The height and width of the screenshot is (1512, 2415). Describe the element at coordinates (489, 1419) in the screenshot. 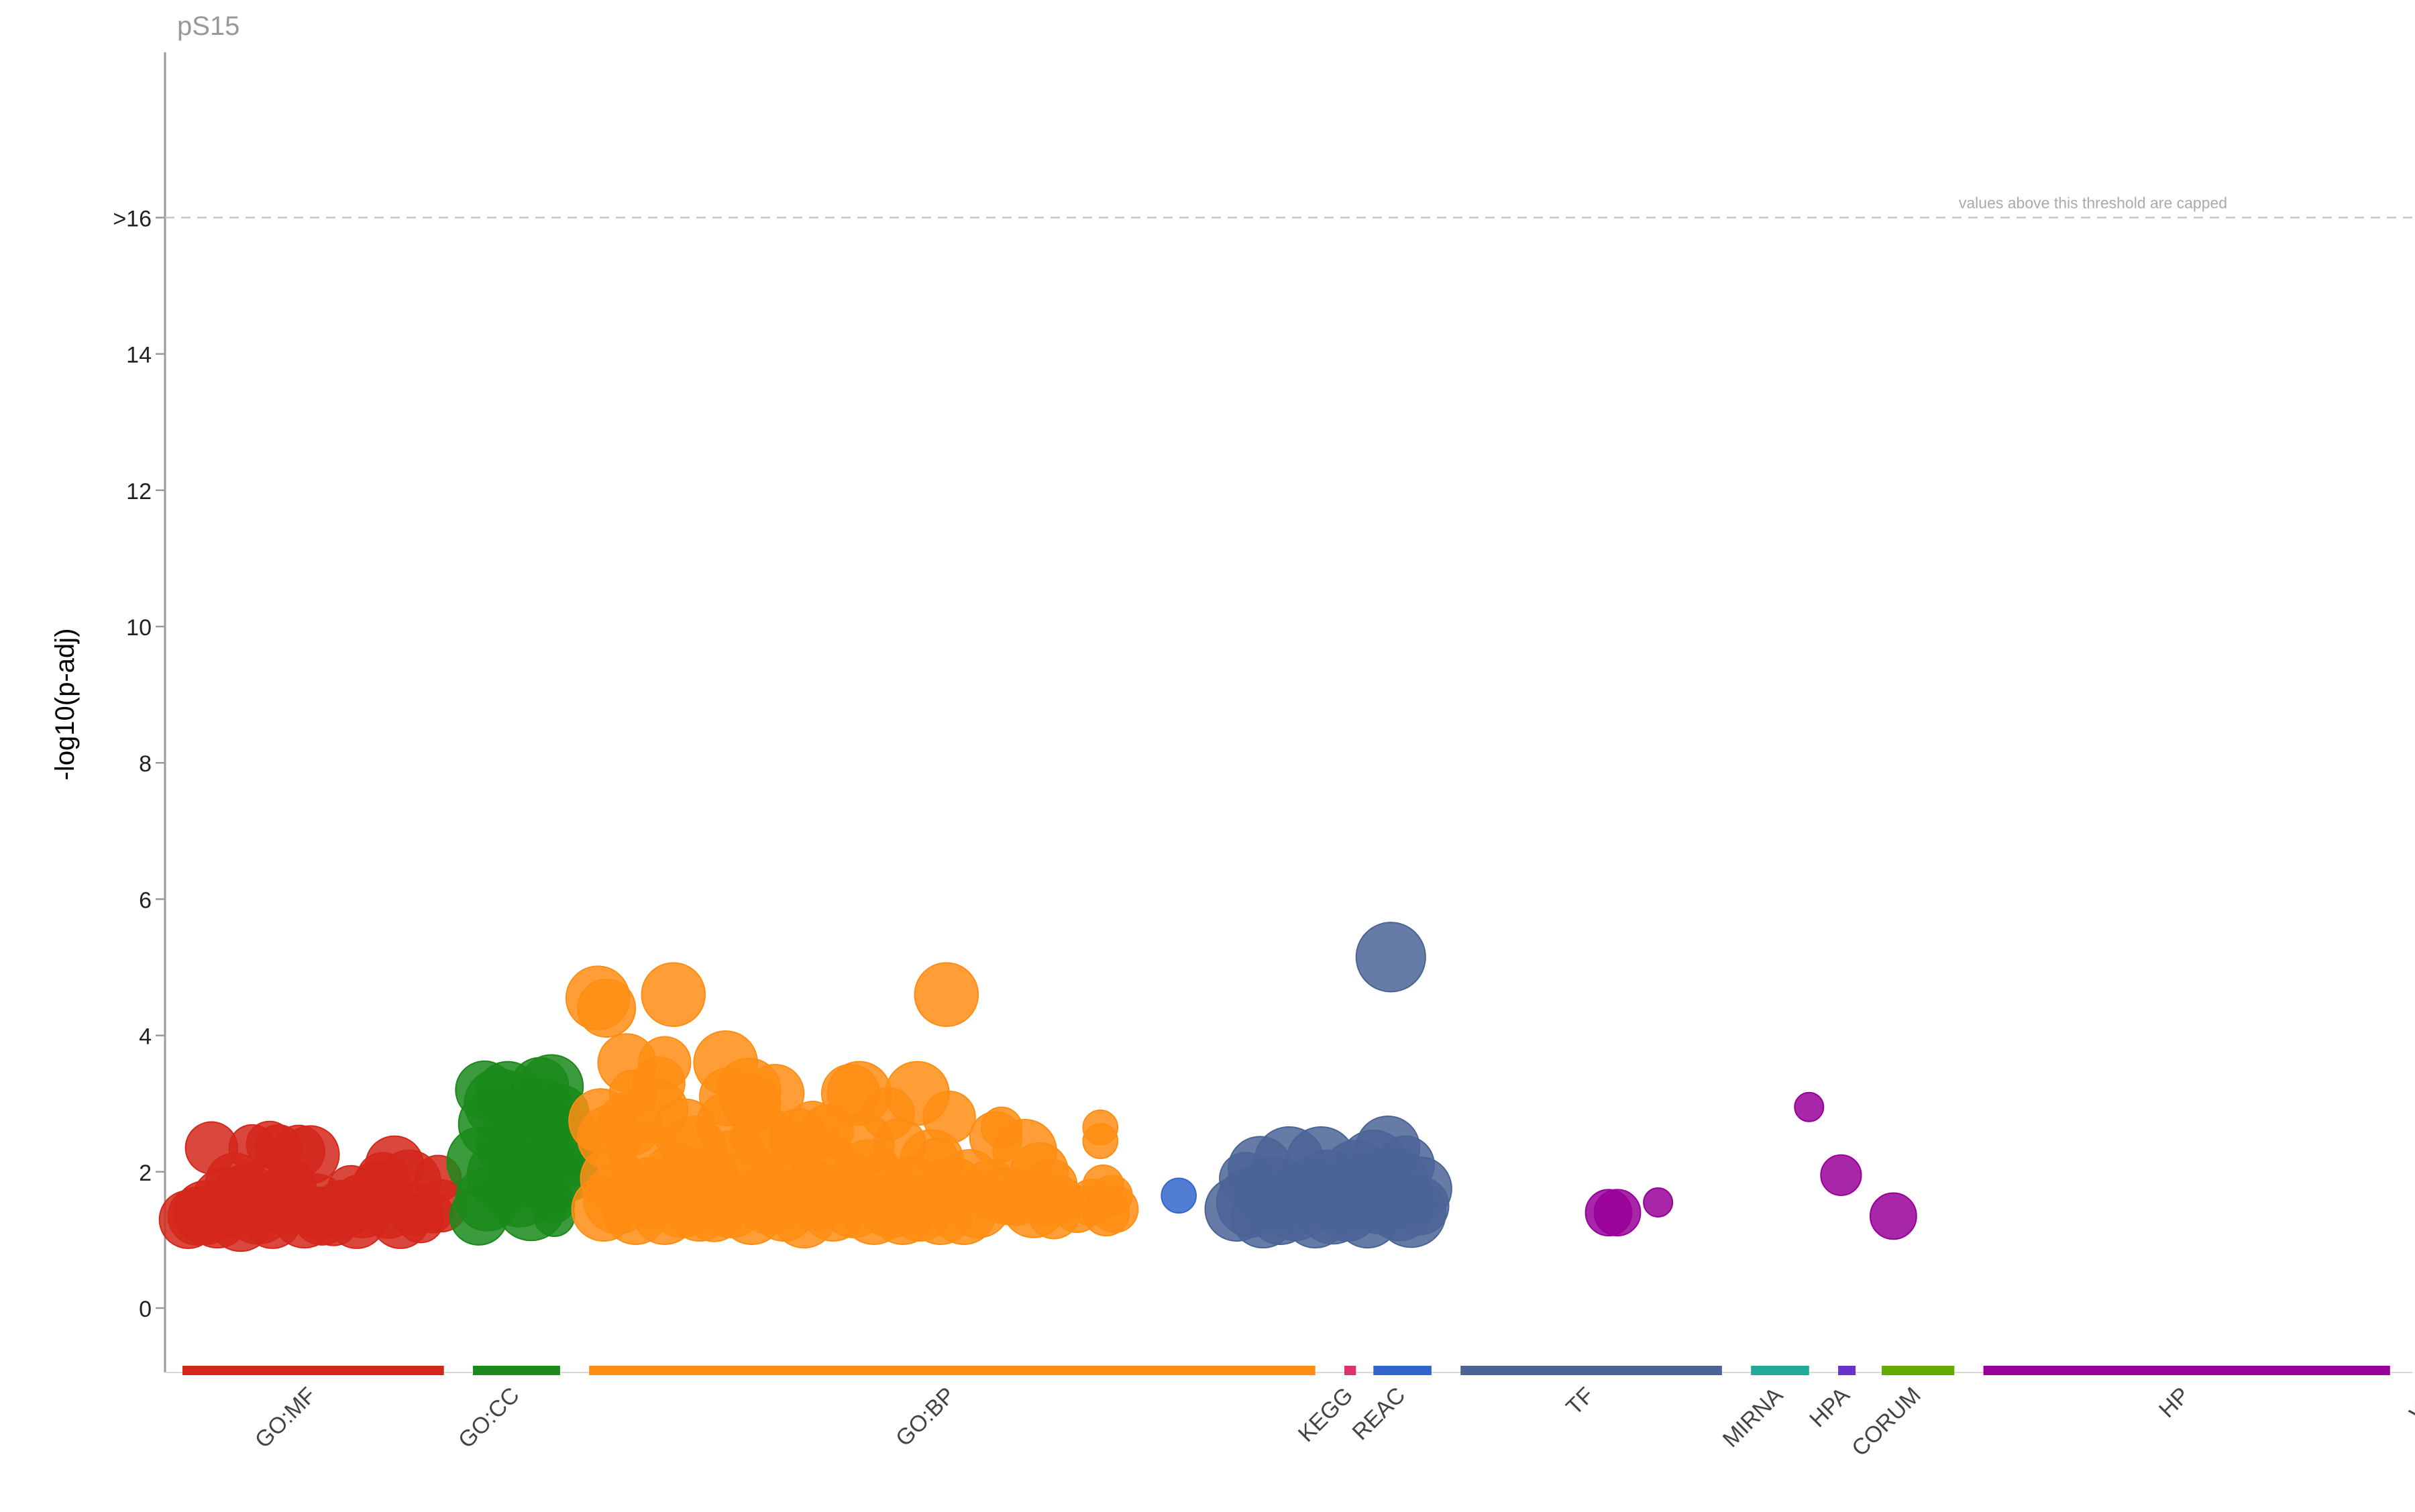

I see `source-label: GO:CC` at that location.